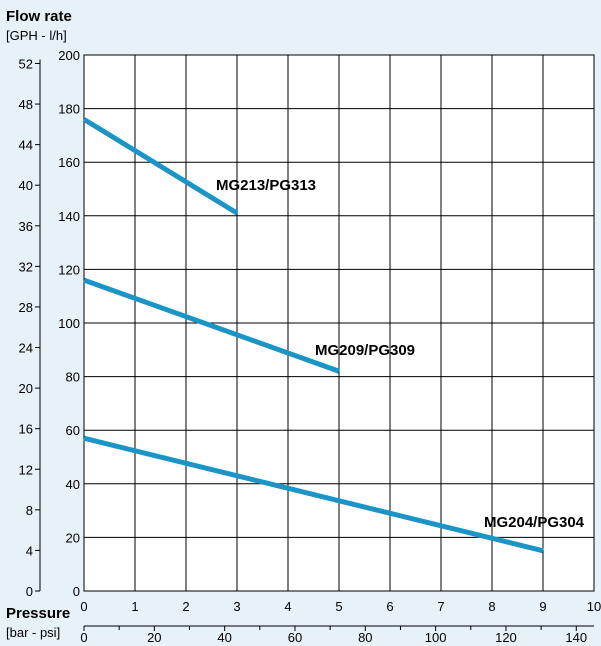 The width and height of the screenshot is (601, 646). What do you see at coordinates (26, 266) in the screenshot?
I see `y-tick-label-gph: 32` at bounding box center [26, 266].